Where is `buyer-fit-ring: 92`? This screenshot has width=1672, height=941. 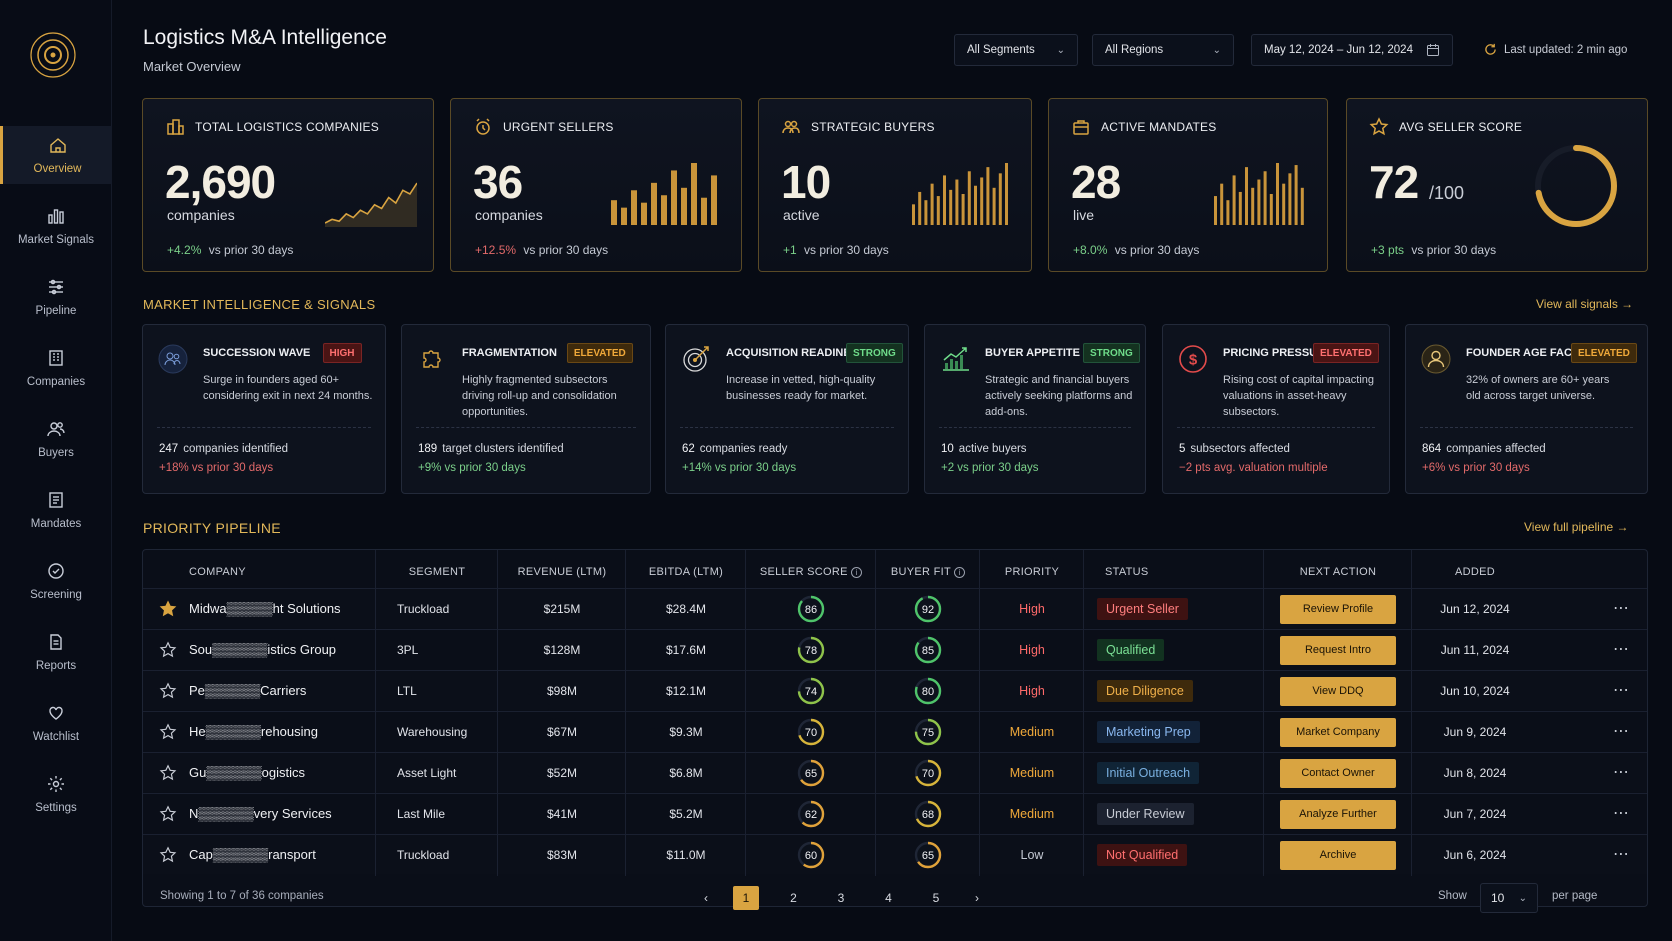 buyer-fit-ring: 92 is located at coordinates (928, 609).